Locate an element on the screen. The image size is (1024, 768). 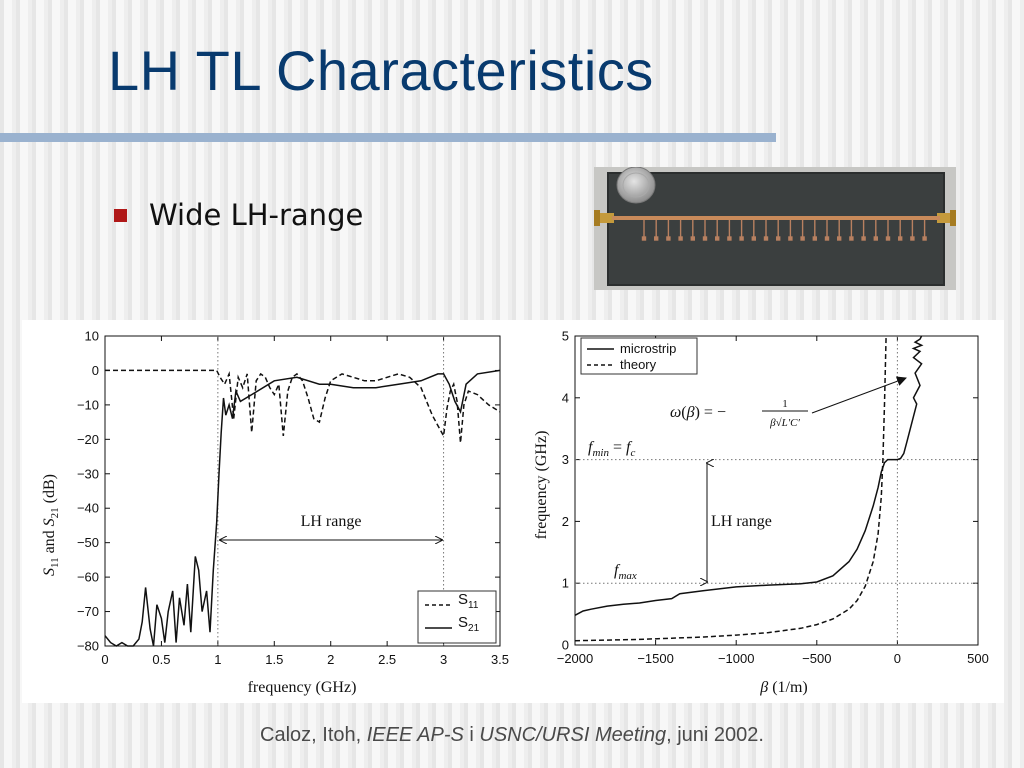
x-tick-label: 2 is located at coordinates (330, 659).